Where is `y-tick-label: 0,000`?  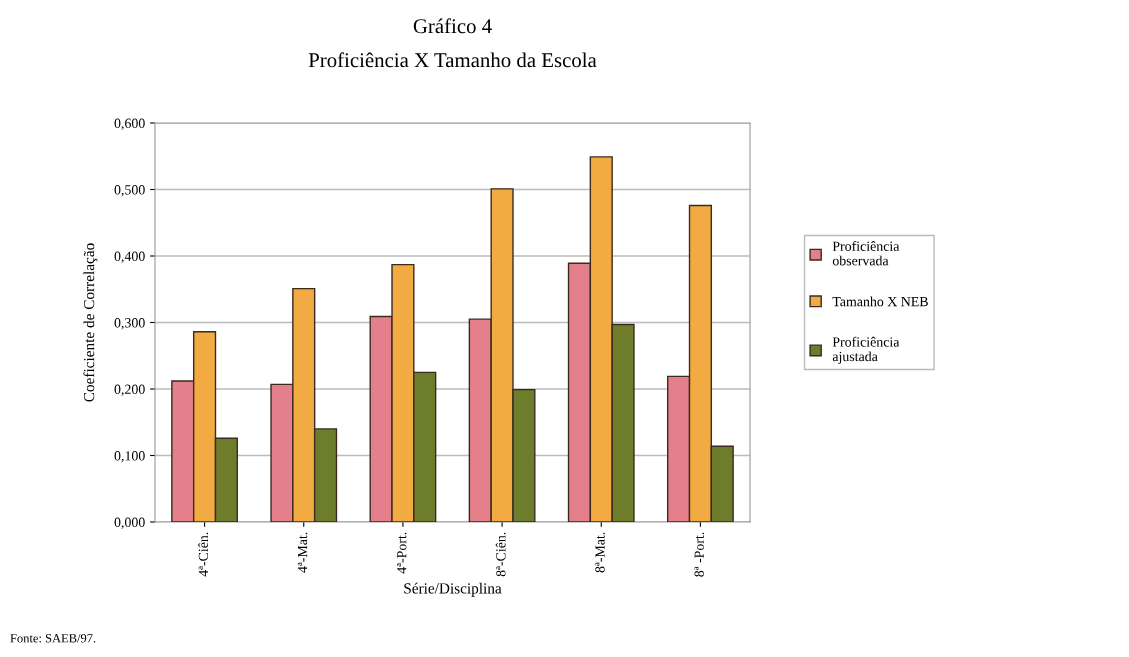 y-tick-label: 0,000 is located at coordinates (129, 523).